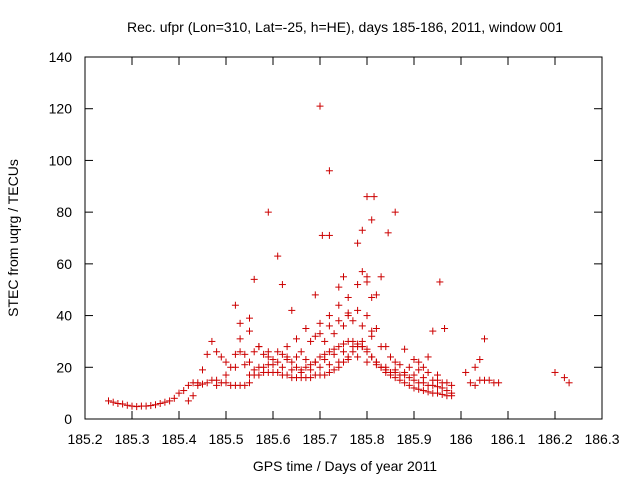  Describe the element at coordinates (319, 439) in the screenshot. I see `x-tick-label: 185.7` at that location.